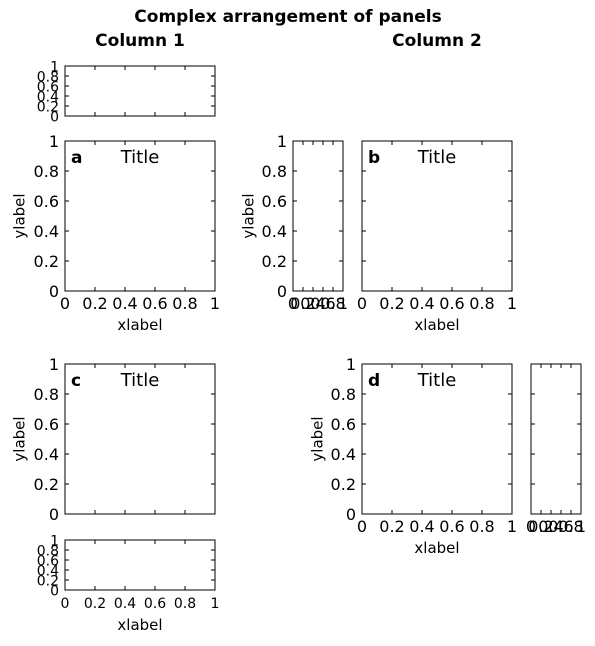  What do you see at coordinates (437, 41) in the screenshot?
I see `column-2-title: Column 2` at bounding box center [437, 41].